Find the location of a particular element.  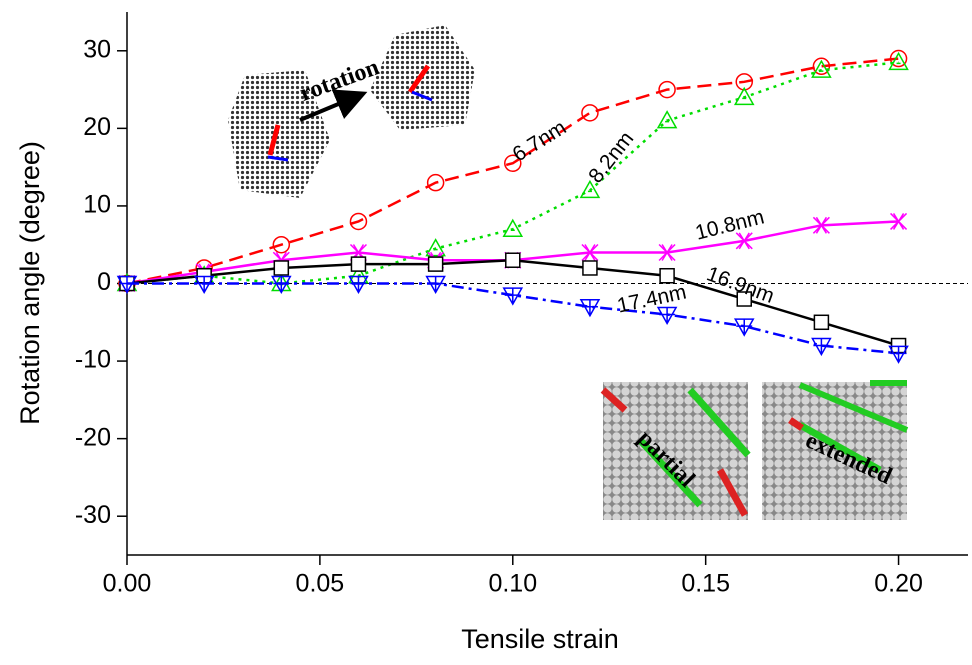

y-tick-label: 10 is located at coordinates (97, 205).